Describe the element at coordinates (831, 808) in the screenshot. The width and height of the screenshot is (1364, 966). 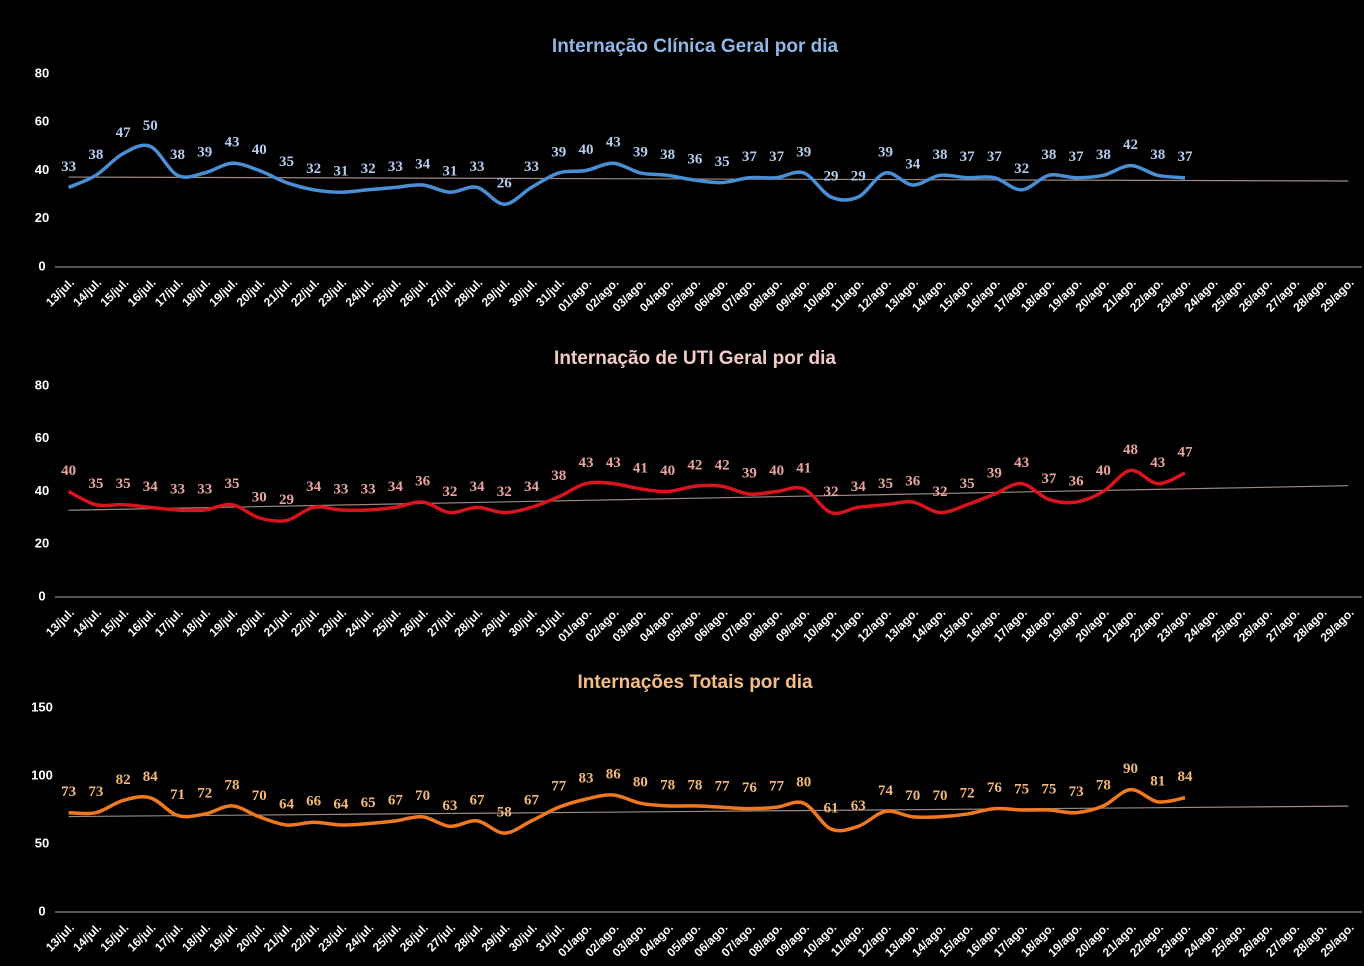
I see `data-label: 61` at that location.